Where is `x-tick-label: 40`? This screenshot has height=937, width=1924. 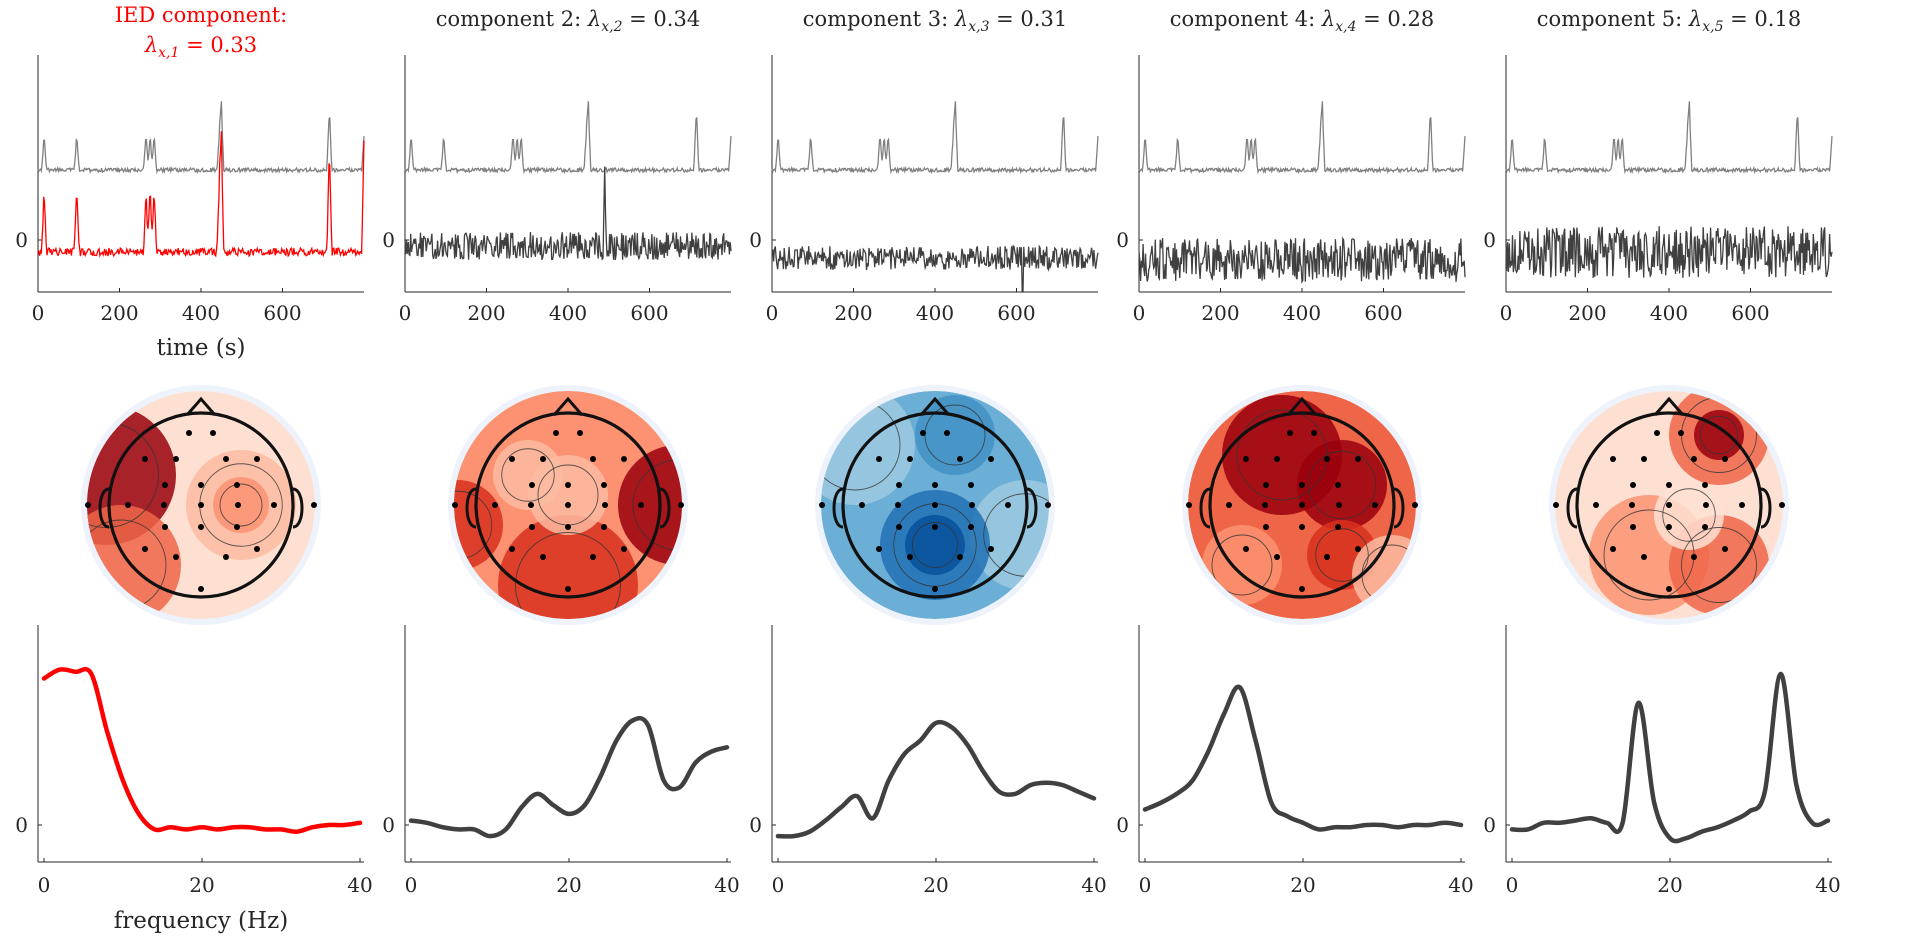
x-tick-label: 40 is located at coordinates (1460, 885).